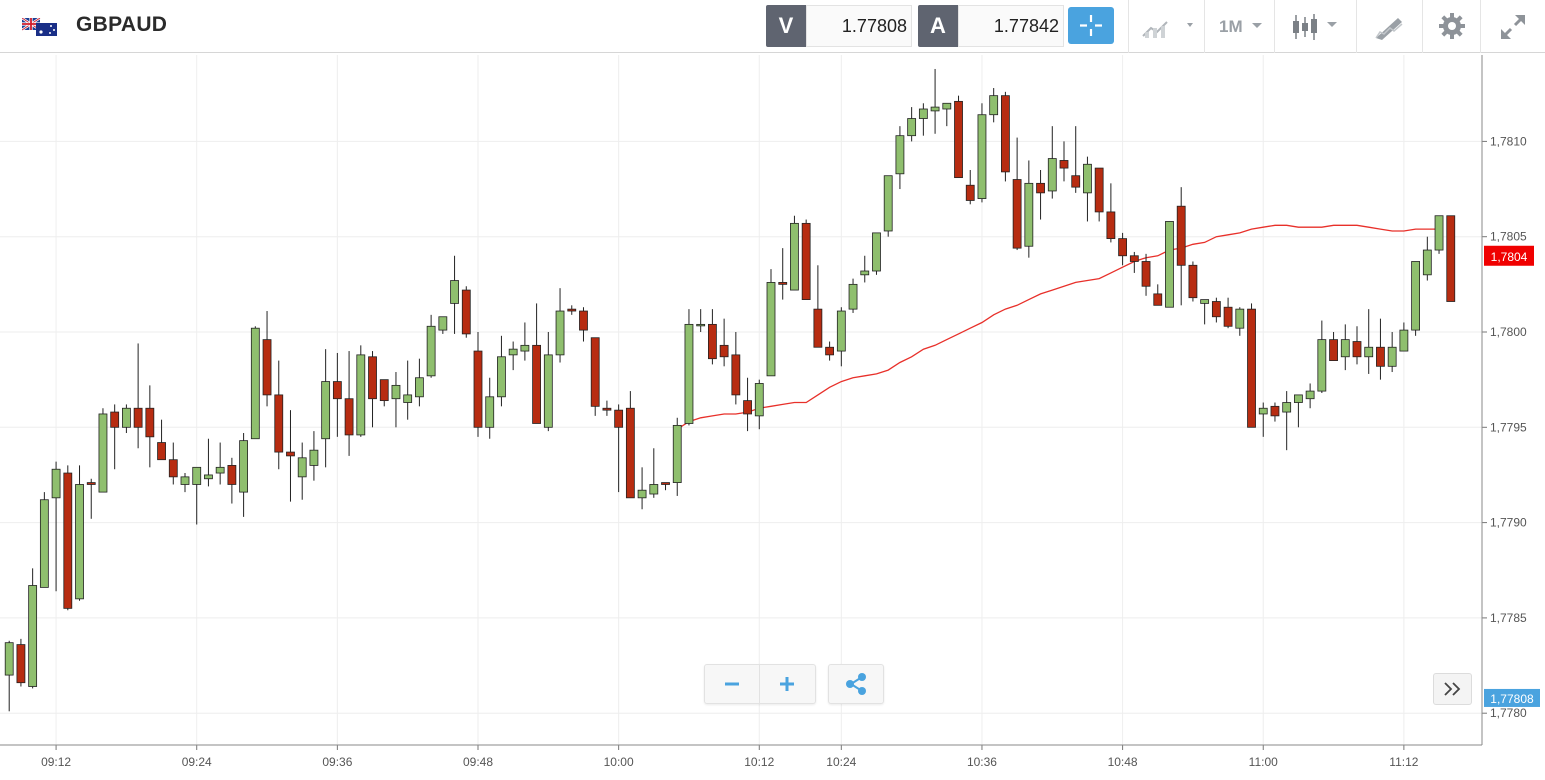 This screenshot has width=1545, height=780. I want to click on settings-button, so click(1451, 26).